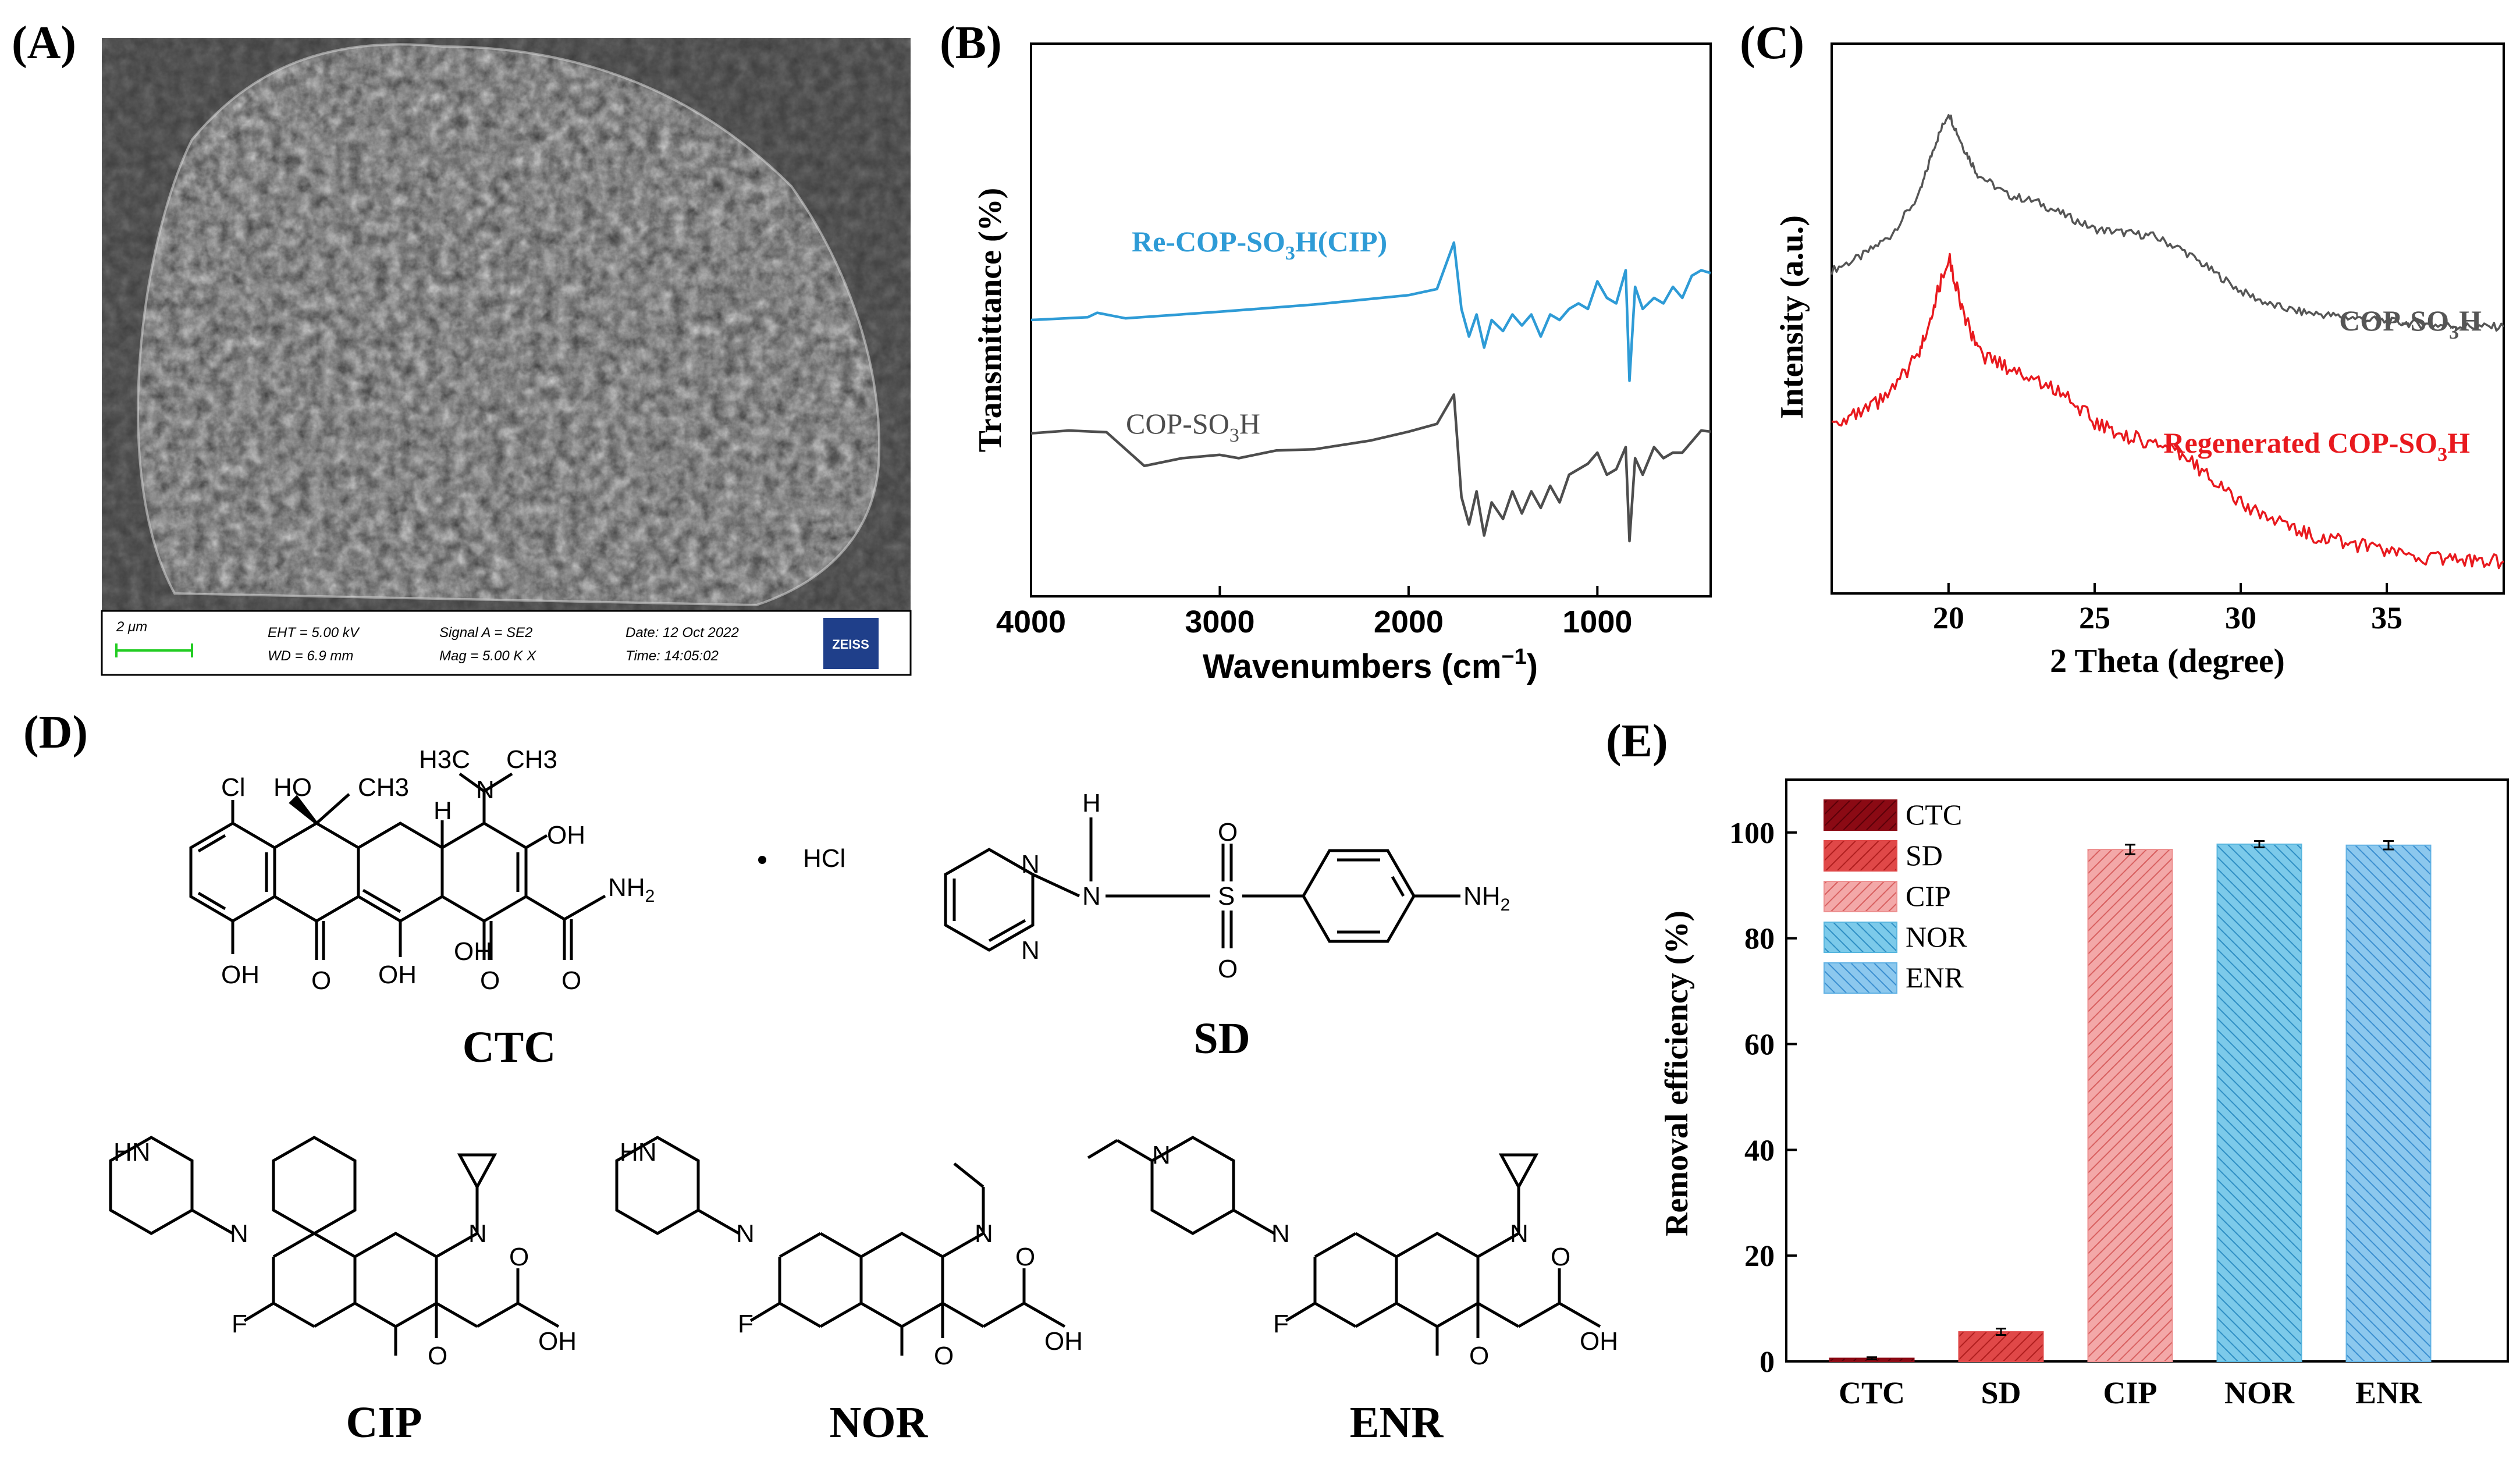 This screenshot has width=2520, height=1458. Describe the element at coordinates (1370, 392) in the screenshot. I see `panel-b-series` at that location.